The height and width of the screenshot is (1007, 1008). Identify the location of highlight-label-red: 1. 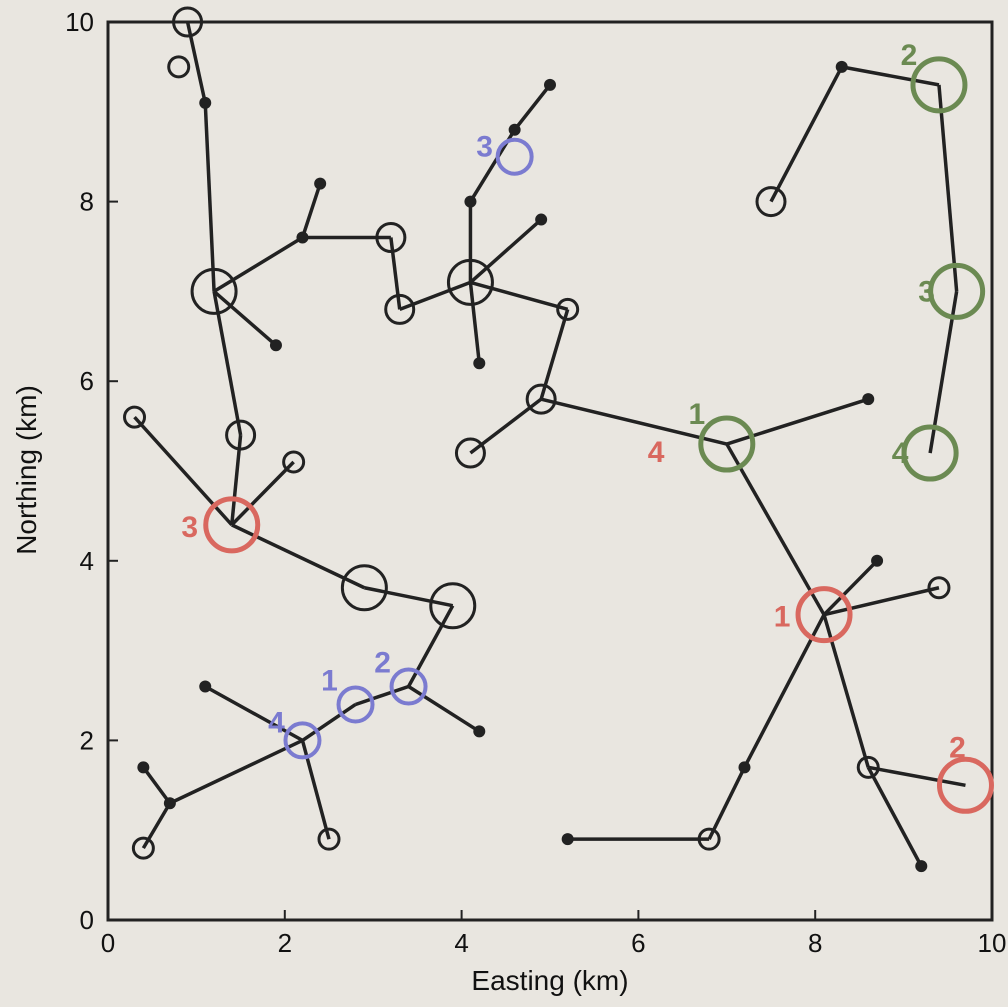
(782, 617).